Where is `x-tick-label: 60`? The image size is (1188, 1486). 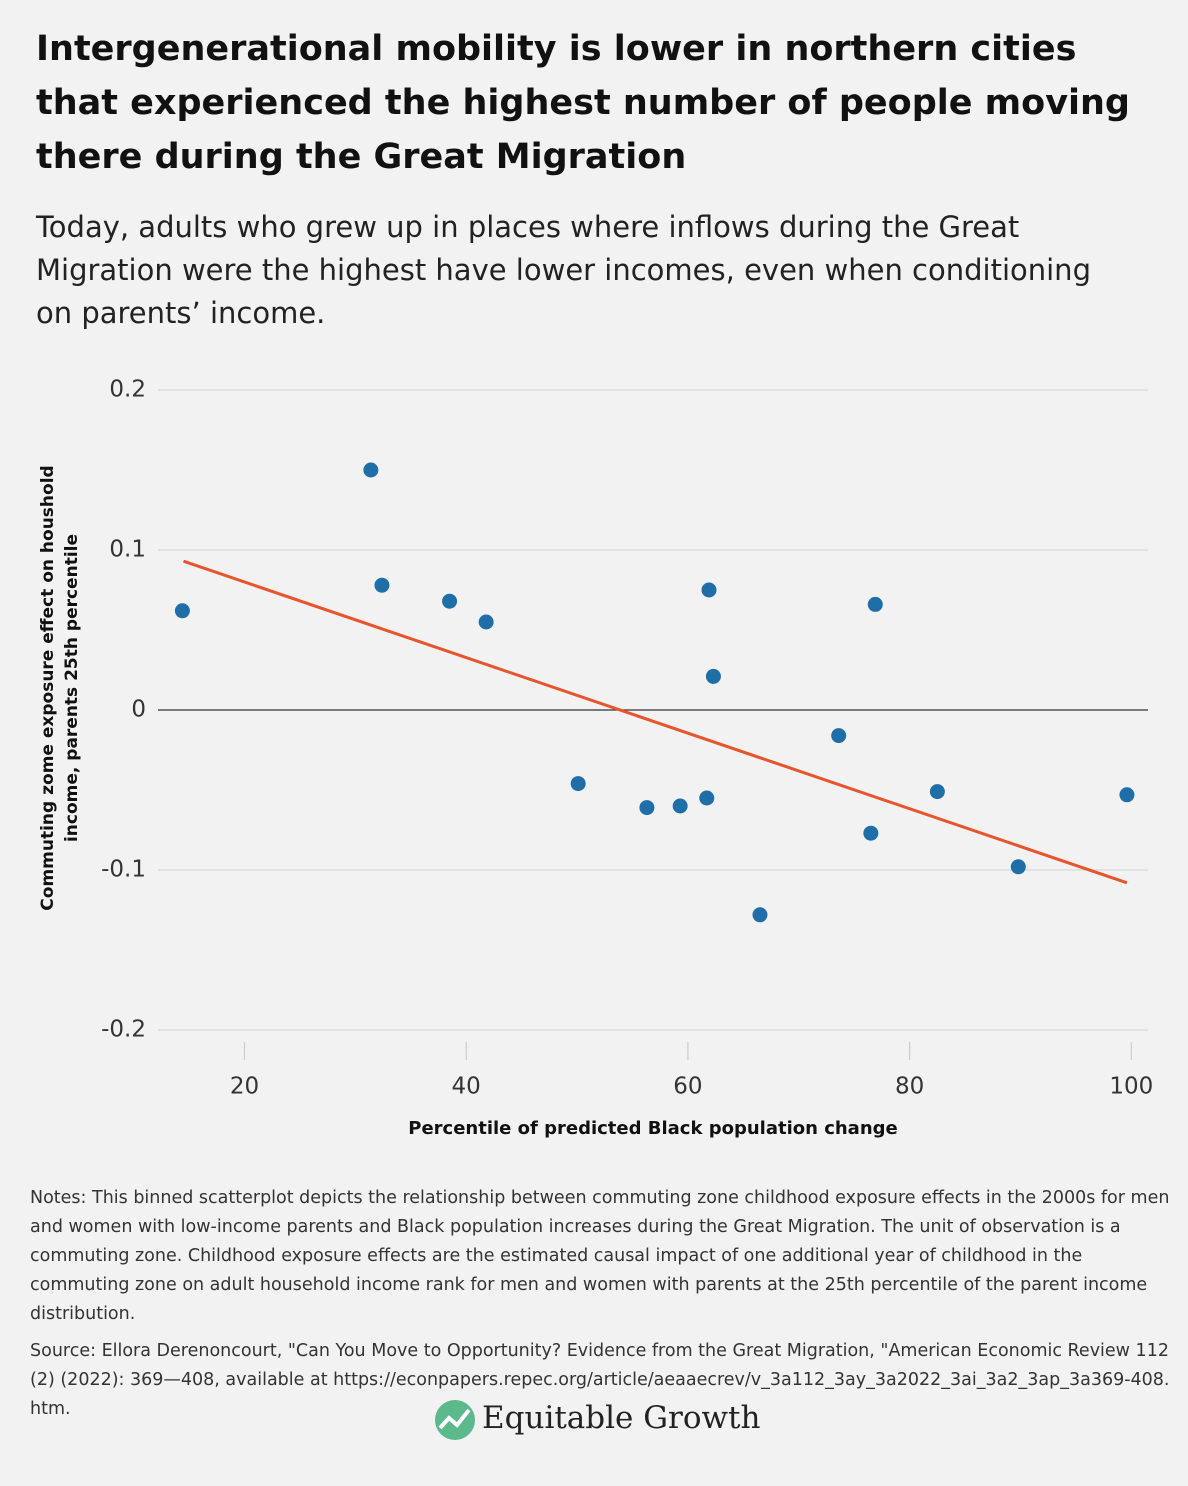 x-tick-label: 60 is located at coordinates (687, 1087).